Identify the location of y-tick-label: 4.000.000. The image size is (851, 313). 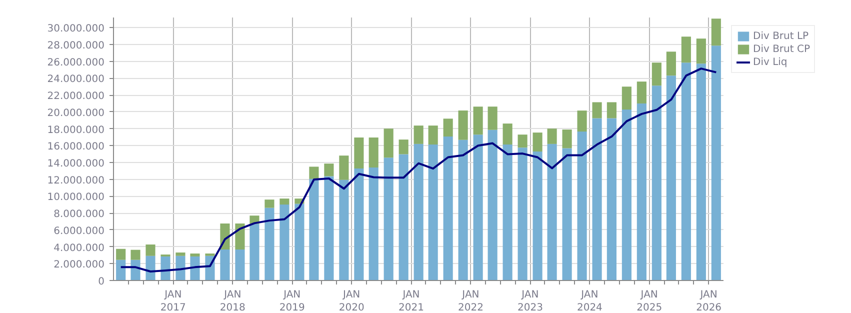
(79, 248).